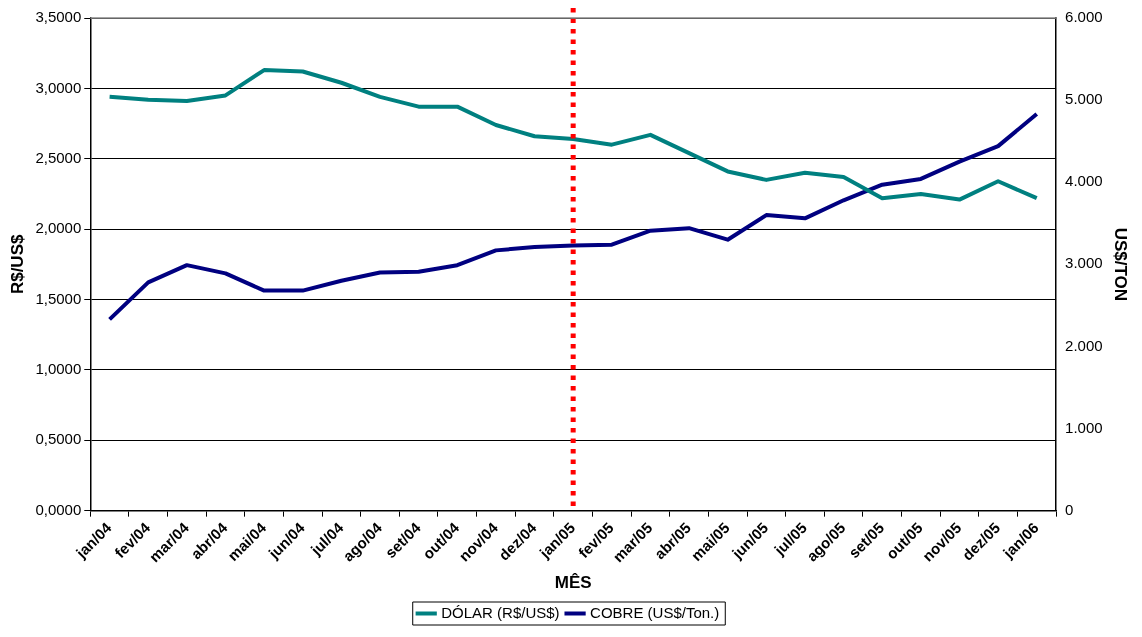 This screenshot has width=1142, height=637. Describe the element at coordinates (500, 612) in the screenshot. I see `legend-label: DÓLAR (R$/US$)` at that location.